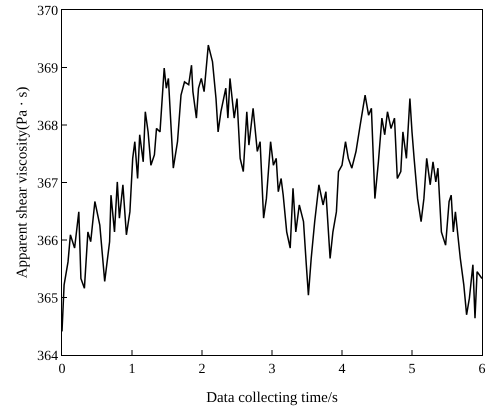 The height and width of the screenshot is (407, 490). Describe the element at coordinates (47, 184) in the screenshot. I see `y-tick-label: 367` at that location.